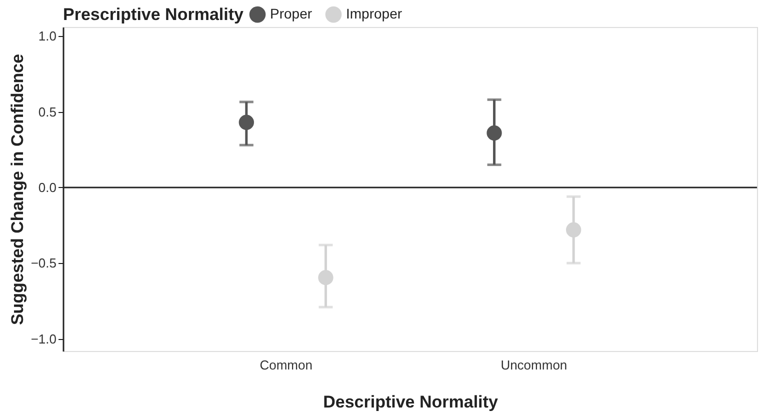 This screenshot has width=768, height=418. Describe the element at coordinates (374, 14) in the screenshot. I see `legend-label: Improper` at that location.